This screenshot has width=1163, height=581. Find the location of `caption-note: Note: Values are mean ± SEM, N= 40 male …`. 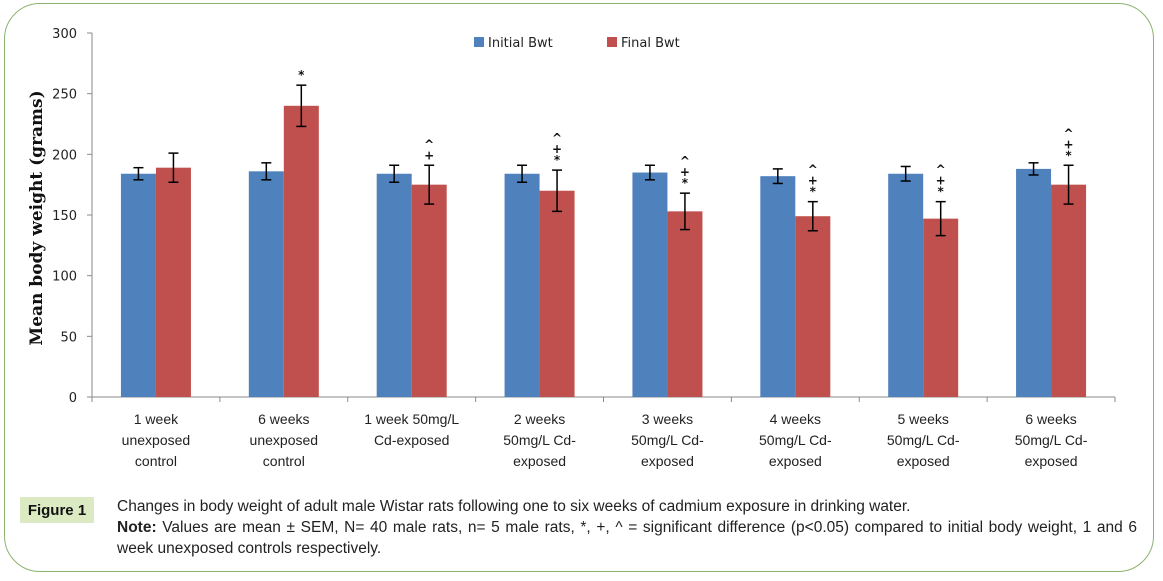

caption-note: Note: Values are mean ± SEM, N= 40 male … is located at coordinates (627, 538).